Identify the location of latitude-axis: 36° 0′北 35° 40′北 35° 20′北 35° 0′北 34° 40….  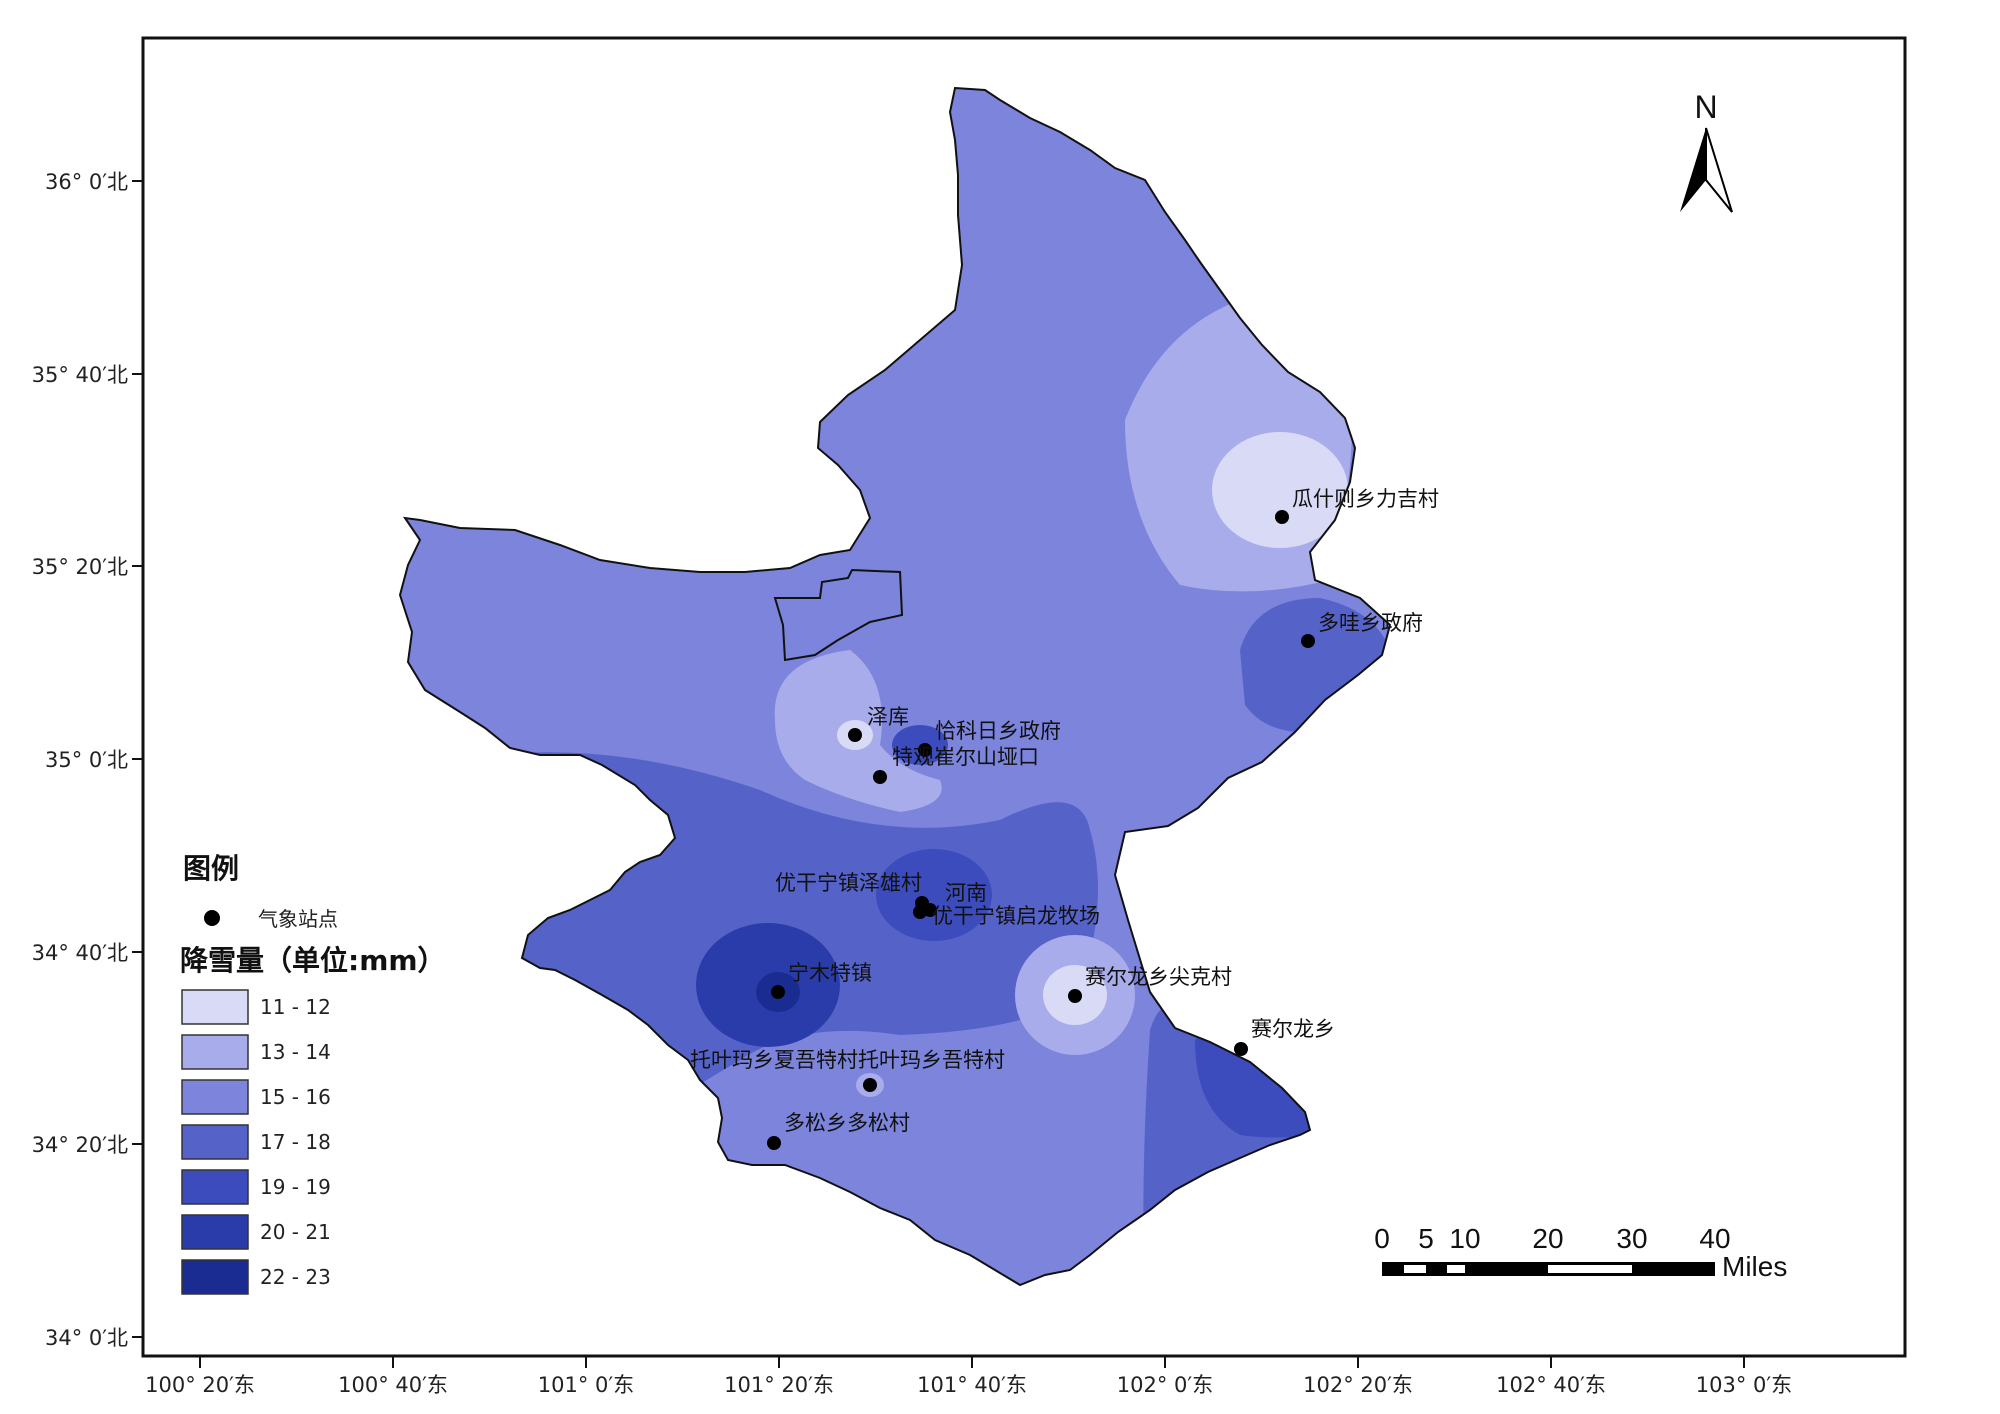
(87, 760).